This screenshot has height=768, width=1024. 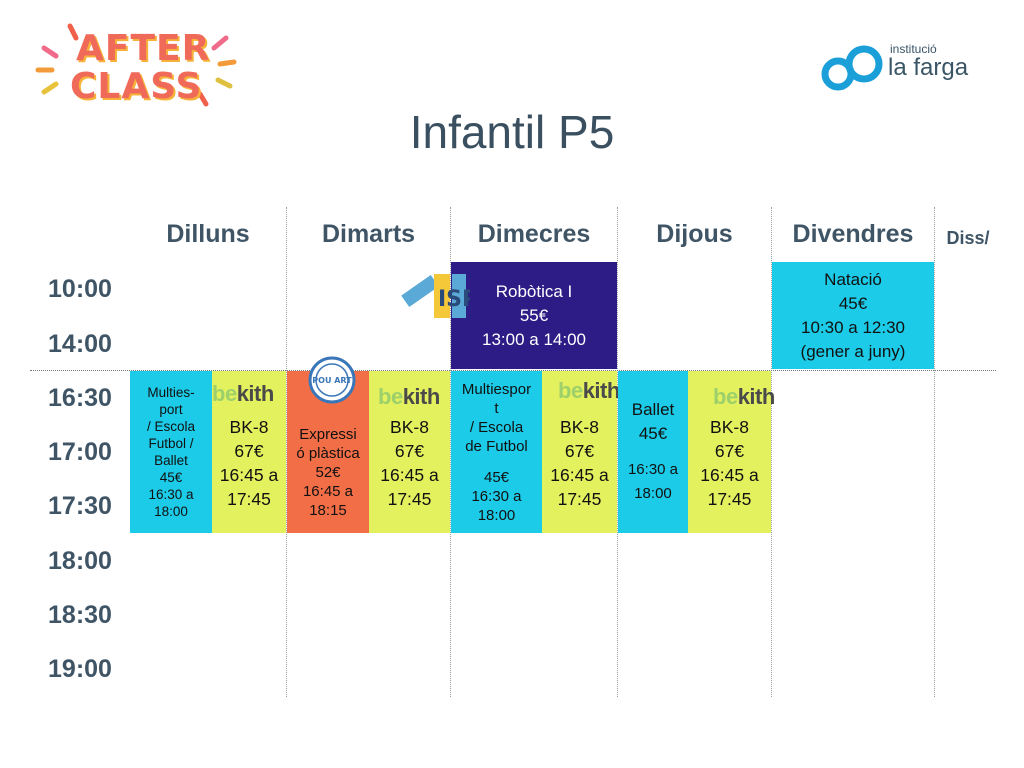 What do you see at coordinates (171, 392) in the screenshot?
I see `activity-line: Multies-` at bounding box center [171, 392].